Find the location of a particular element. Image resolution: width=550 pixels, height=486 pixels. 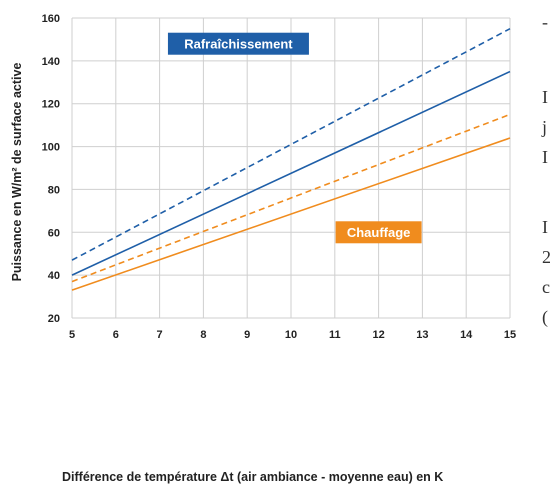

y-tick-label: 120 is located at coordinates (51, 105).